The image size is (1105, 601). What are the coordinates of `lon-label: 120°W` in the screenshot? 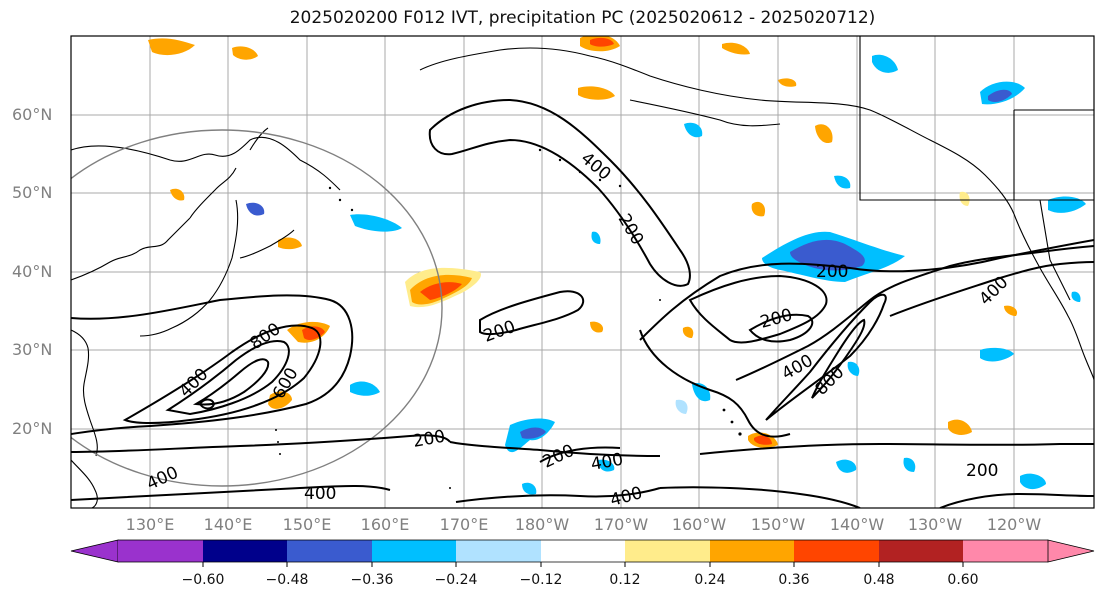 It's located at (1014, 524).